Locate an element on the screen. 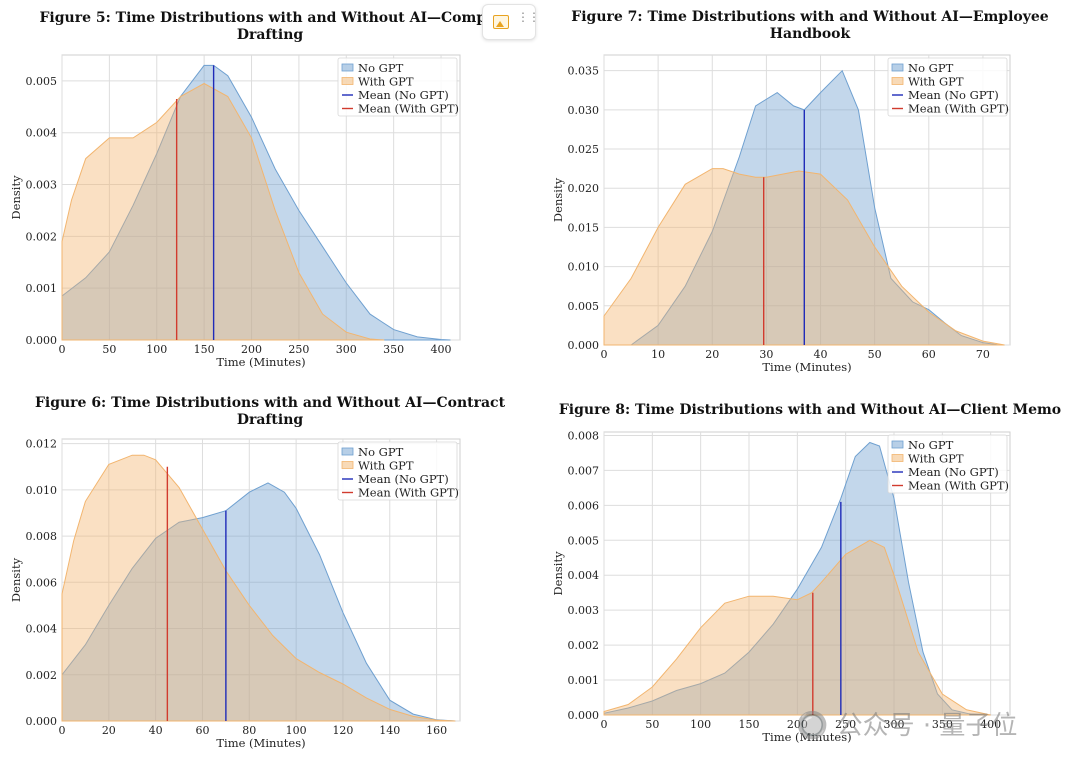  y-tick-label: 0.030 is located at coordinates (584, 110).